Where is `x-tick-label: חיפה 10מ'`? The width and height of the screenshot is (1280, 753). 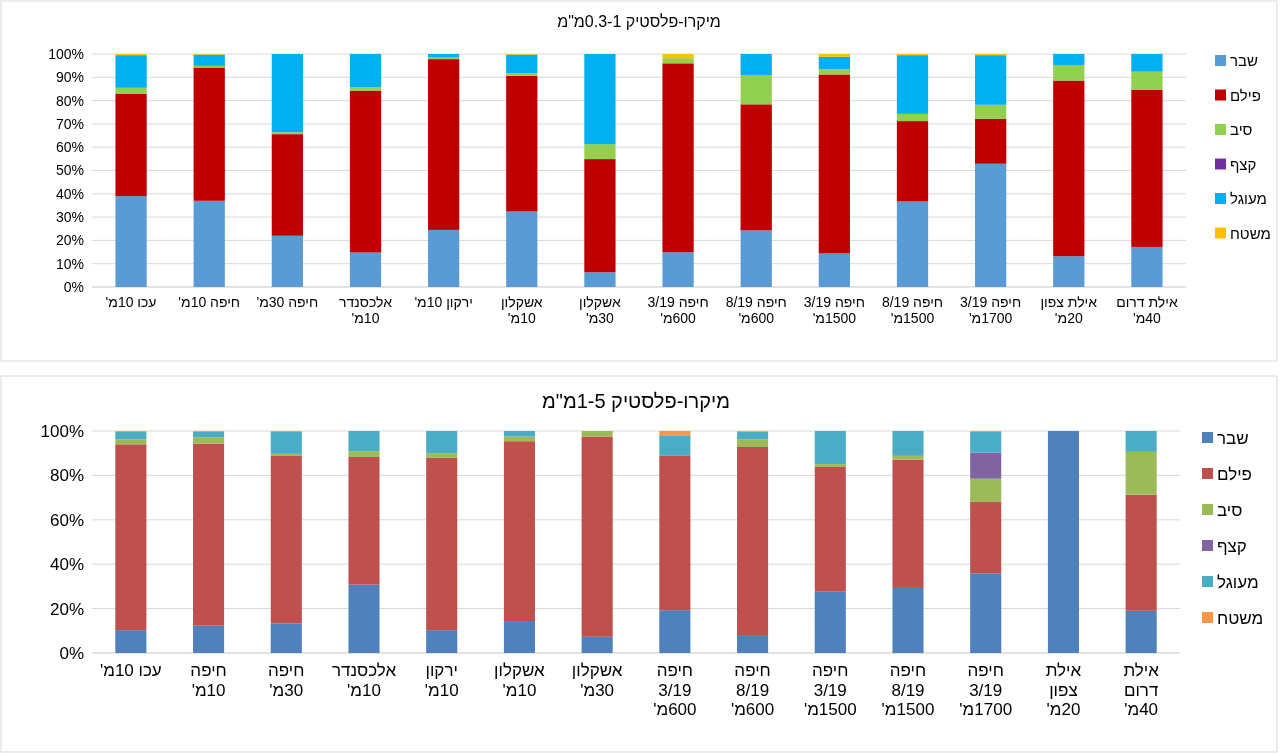
x-tick-label: חיפה 10מ' is located at coordinates (208, 680).